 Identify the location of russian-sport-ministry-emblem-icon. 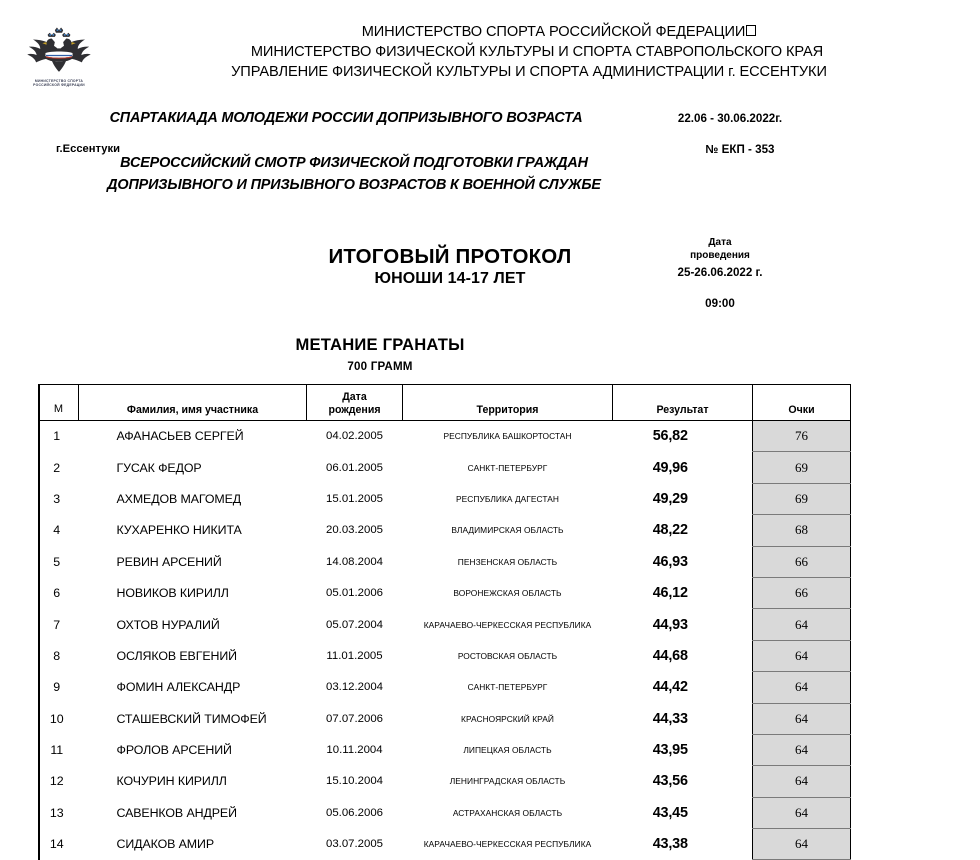
(59, 49).